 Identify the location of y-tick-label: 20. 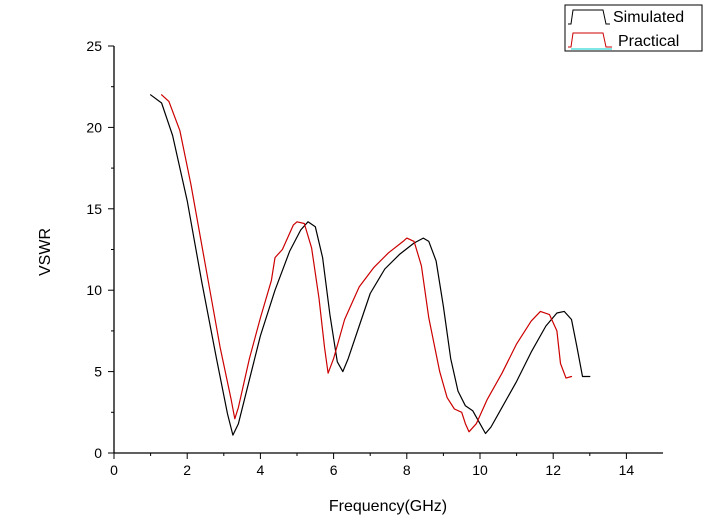
(94, 127).